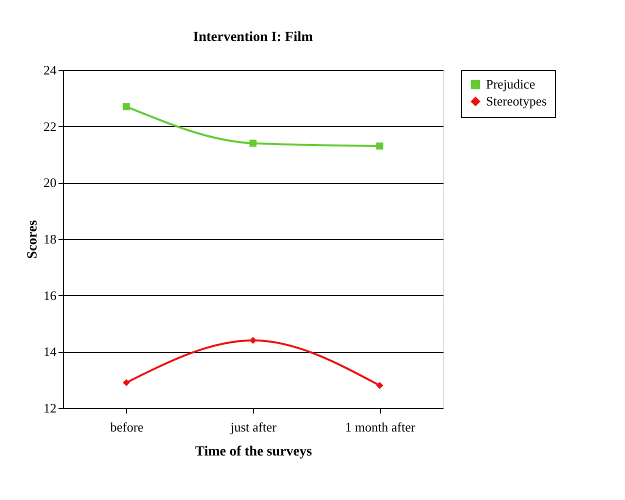 The height and width of the screenshot is (500, 625). I want to click on x-tick-label: 1 month after, so click(380, 427).